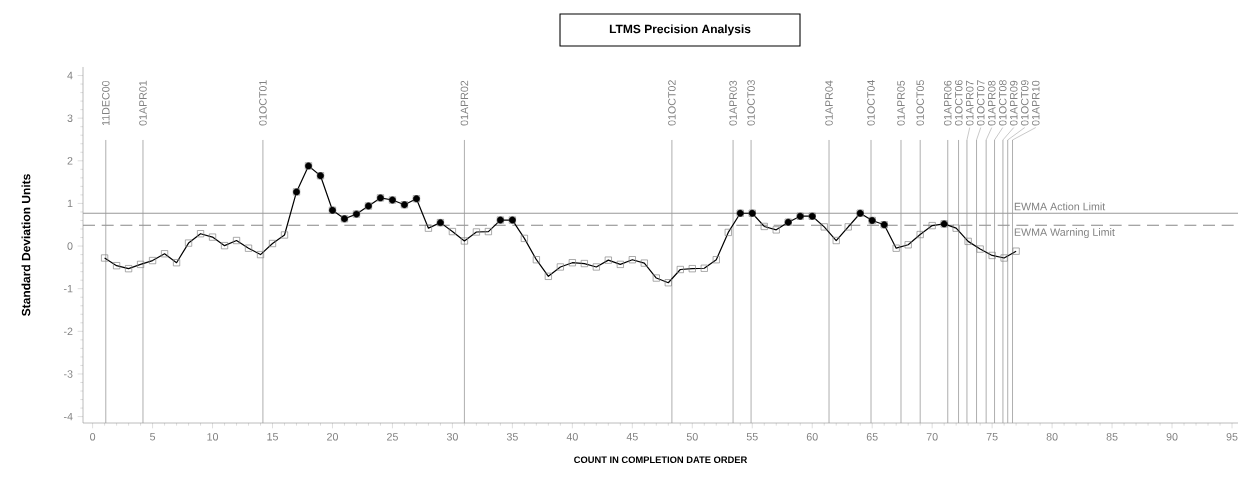 Image resolution: width=1246 pixels, height=487 pixels. Describe the element at coordinates (991, 103) in the screenshot. I see `ref-line-label: 01APR08` at that location.